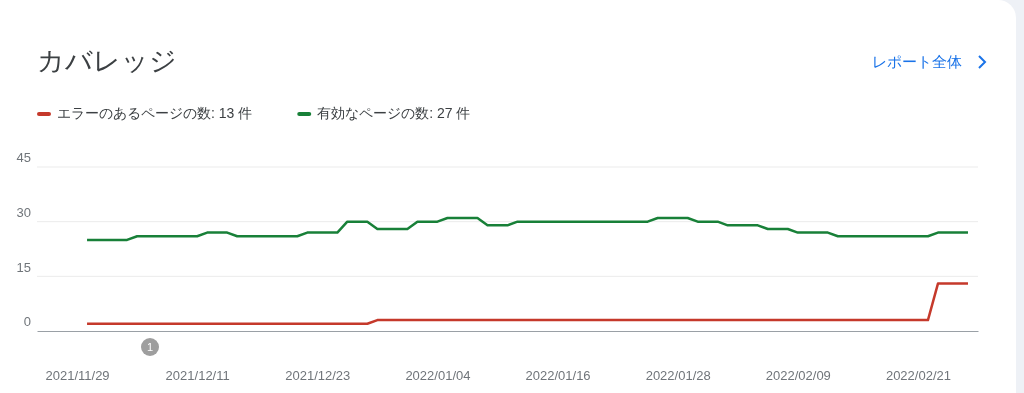  I want to click on text: 1, so click(150, 347).